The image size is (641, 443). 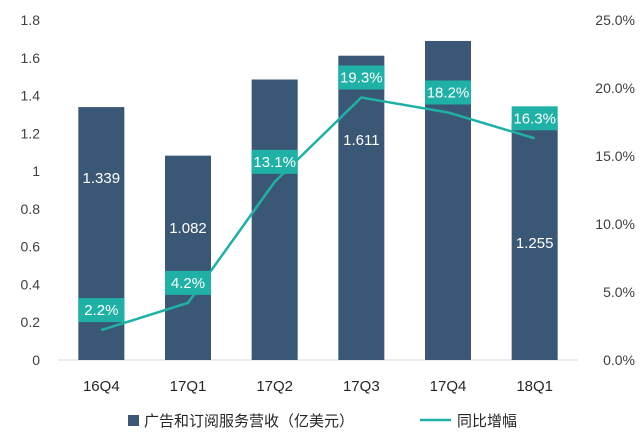 I want to click on pct-label: 19.3%, so click(x=361, y=78).